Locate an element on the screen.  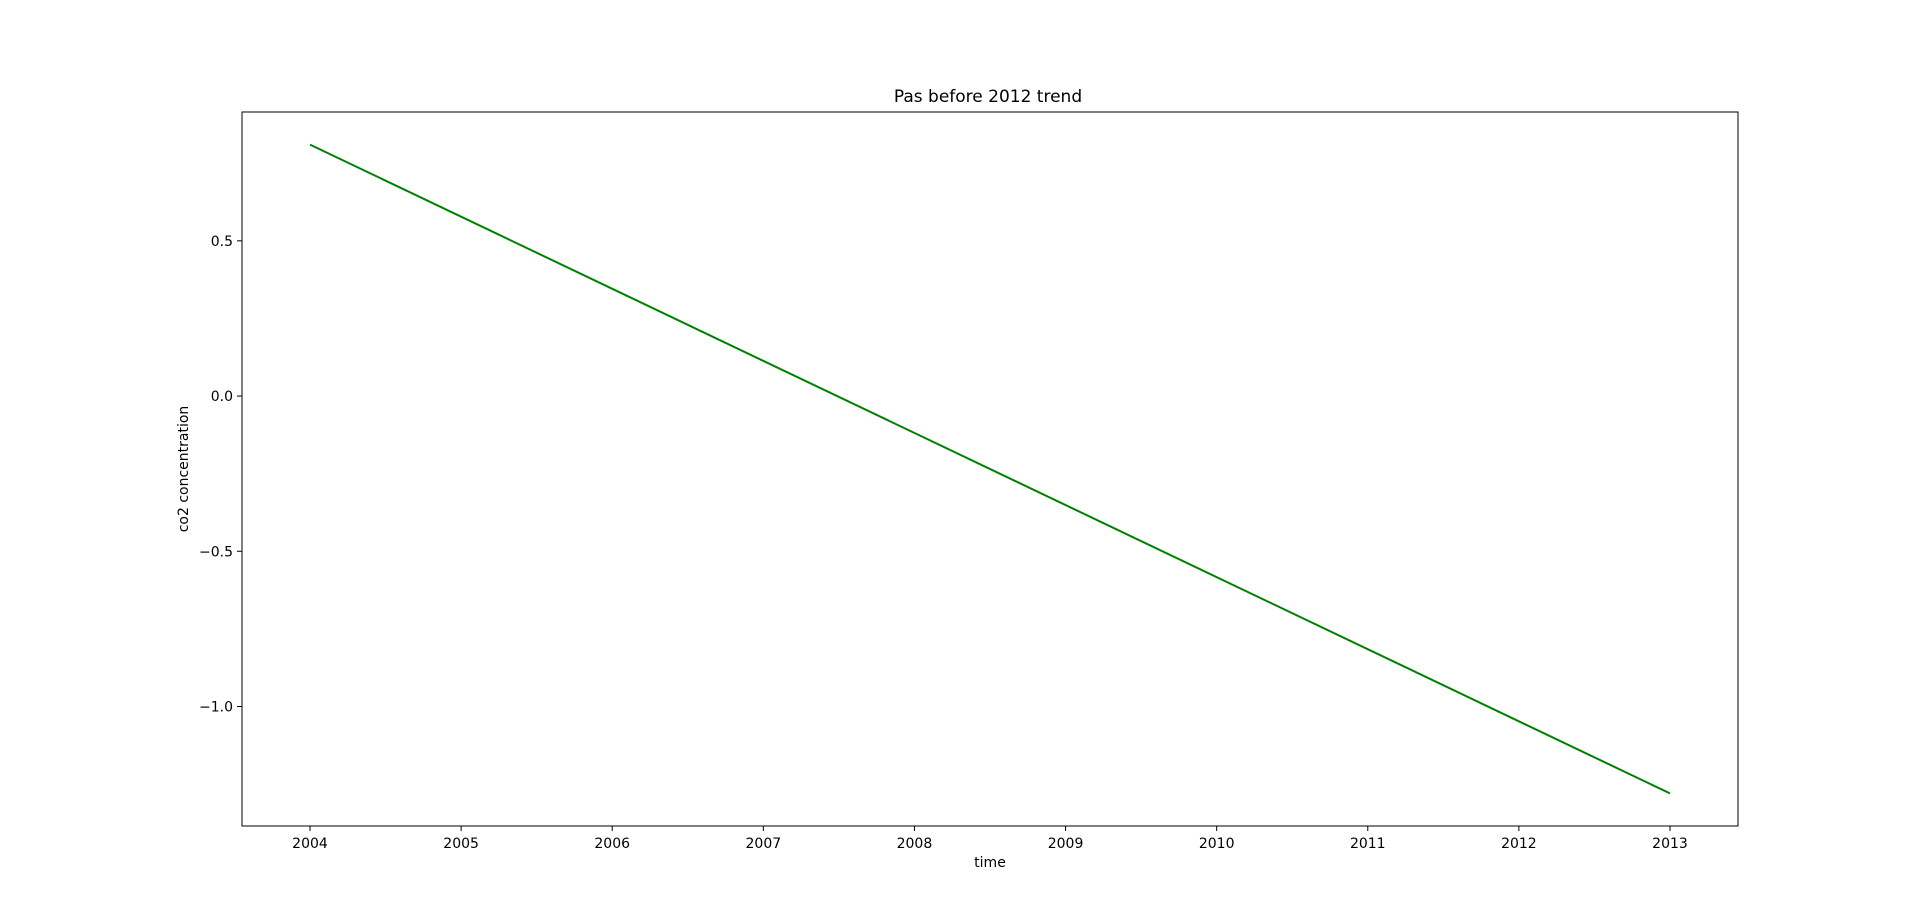
x-tick-label: 2012 is located at coordinates (1519, 844).